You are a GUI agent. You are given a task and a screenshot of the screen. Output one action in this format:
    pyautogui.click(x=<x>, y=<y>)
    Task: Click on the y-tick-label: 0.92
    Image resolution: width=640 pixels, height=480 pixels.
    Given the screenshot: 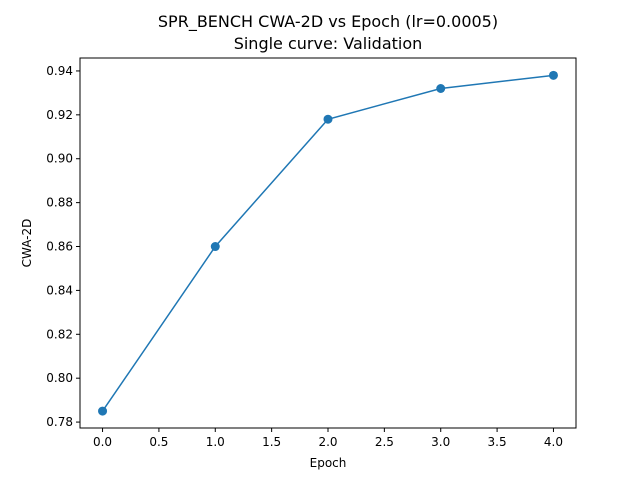 What is the action you would take?
    pyautogui.click(x=59, y=115)
    